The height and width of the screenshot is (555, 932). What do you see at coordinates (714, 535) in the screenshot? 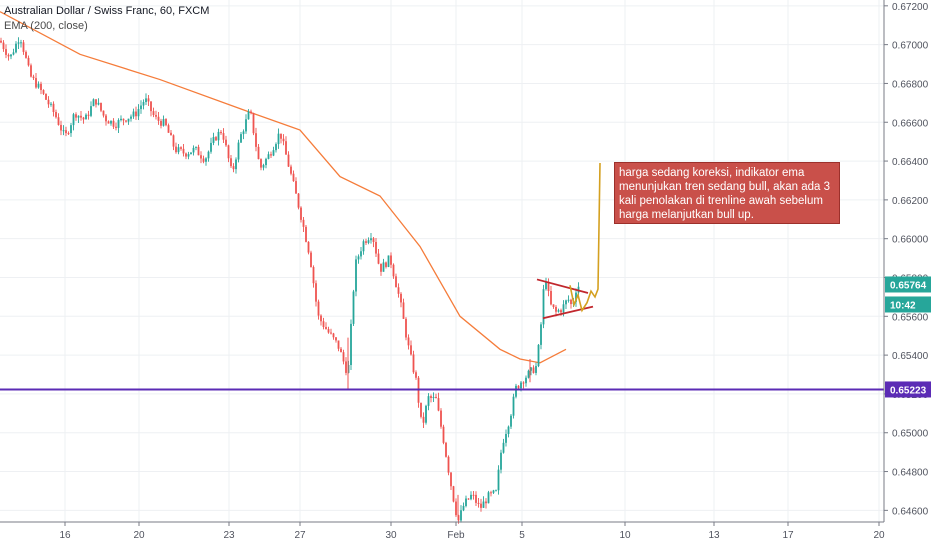
I see `x-tick-label: 13` at bounding box center [714, 535].